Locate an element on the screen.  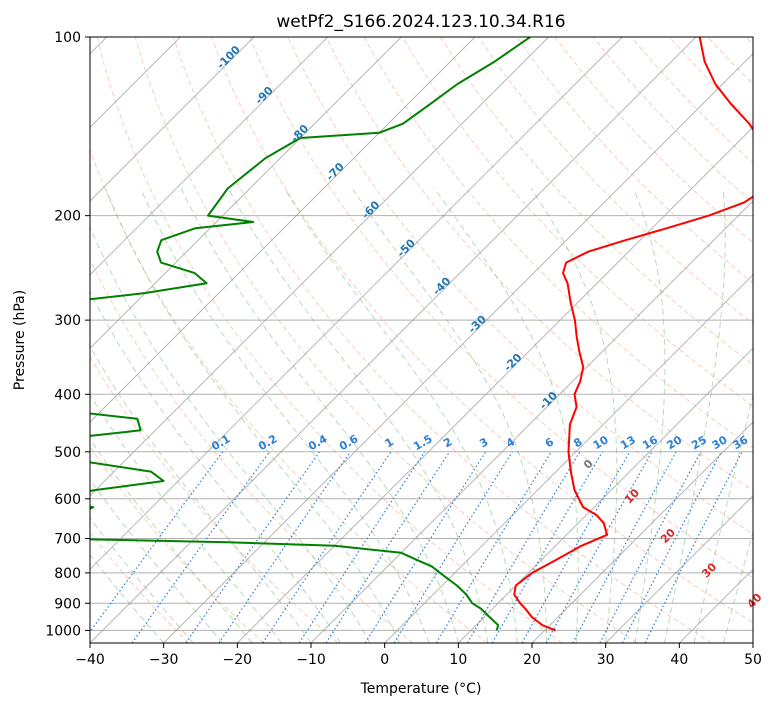
y-tick-label: 200 is located at coordinates (67, 217).